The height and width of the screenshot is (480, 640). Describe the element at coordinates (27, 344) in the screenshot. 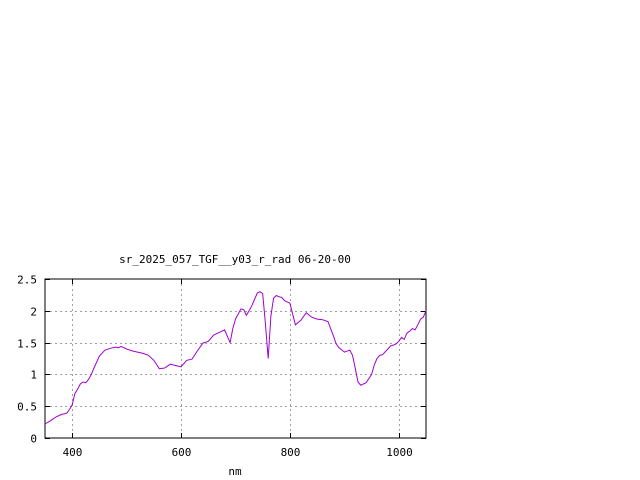

I see `y-tick-label: 1.5` at that location.